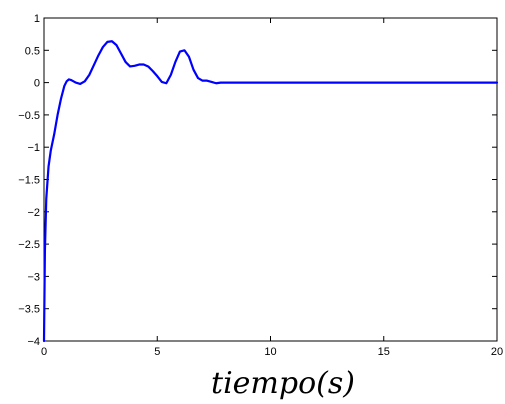  I want to click on y-tick-label: 1, so click(37, 19).